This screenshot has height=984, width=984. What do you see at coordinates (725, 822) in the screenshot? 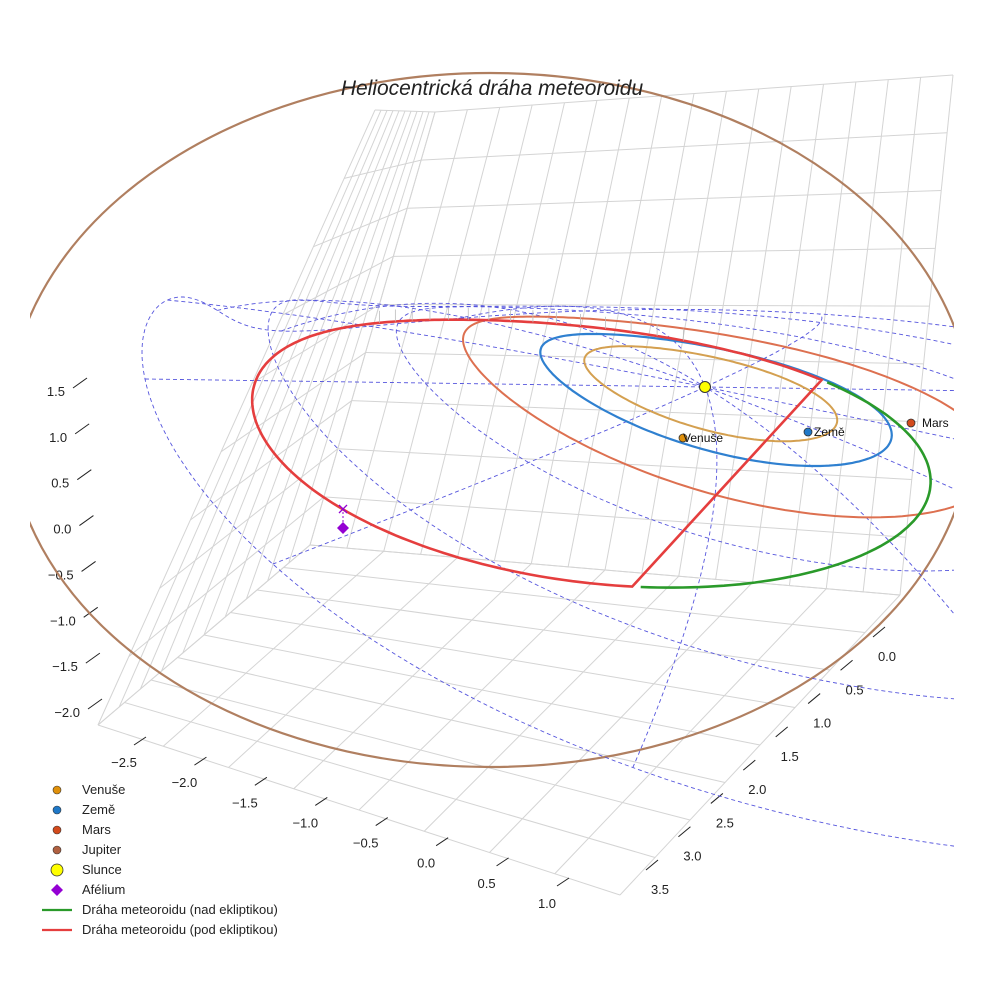
I see `y-axis-tick-label: 2.5` at bounding box center [725, 822].